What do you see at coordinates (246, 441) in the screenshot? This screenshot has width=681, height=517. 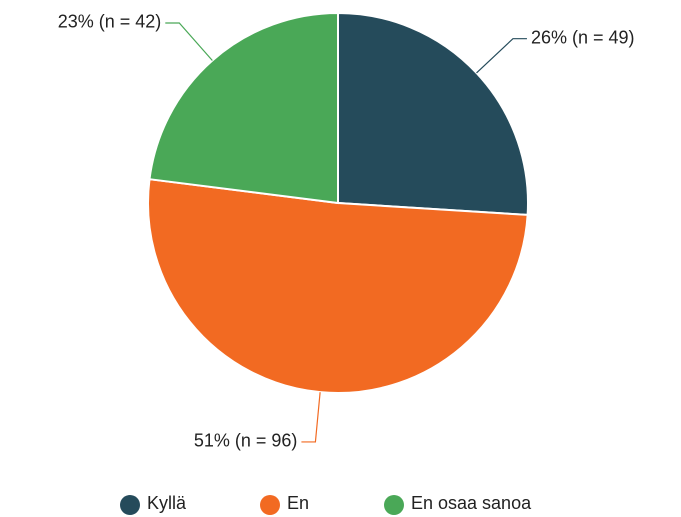 I see `data-label: 51% (n = 96)` at bounding box center [246, 441].